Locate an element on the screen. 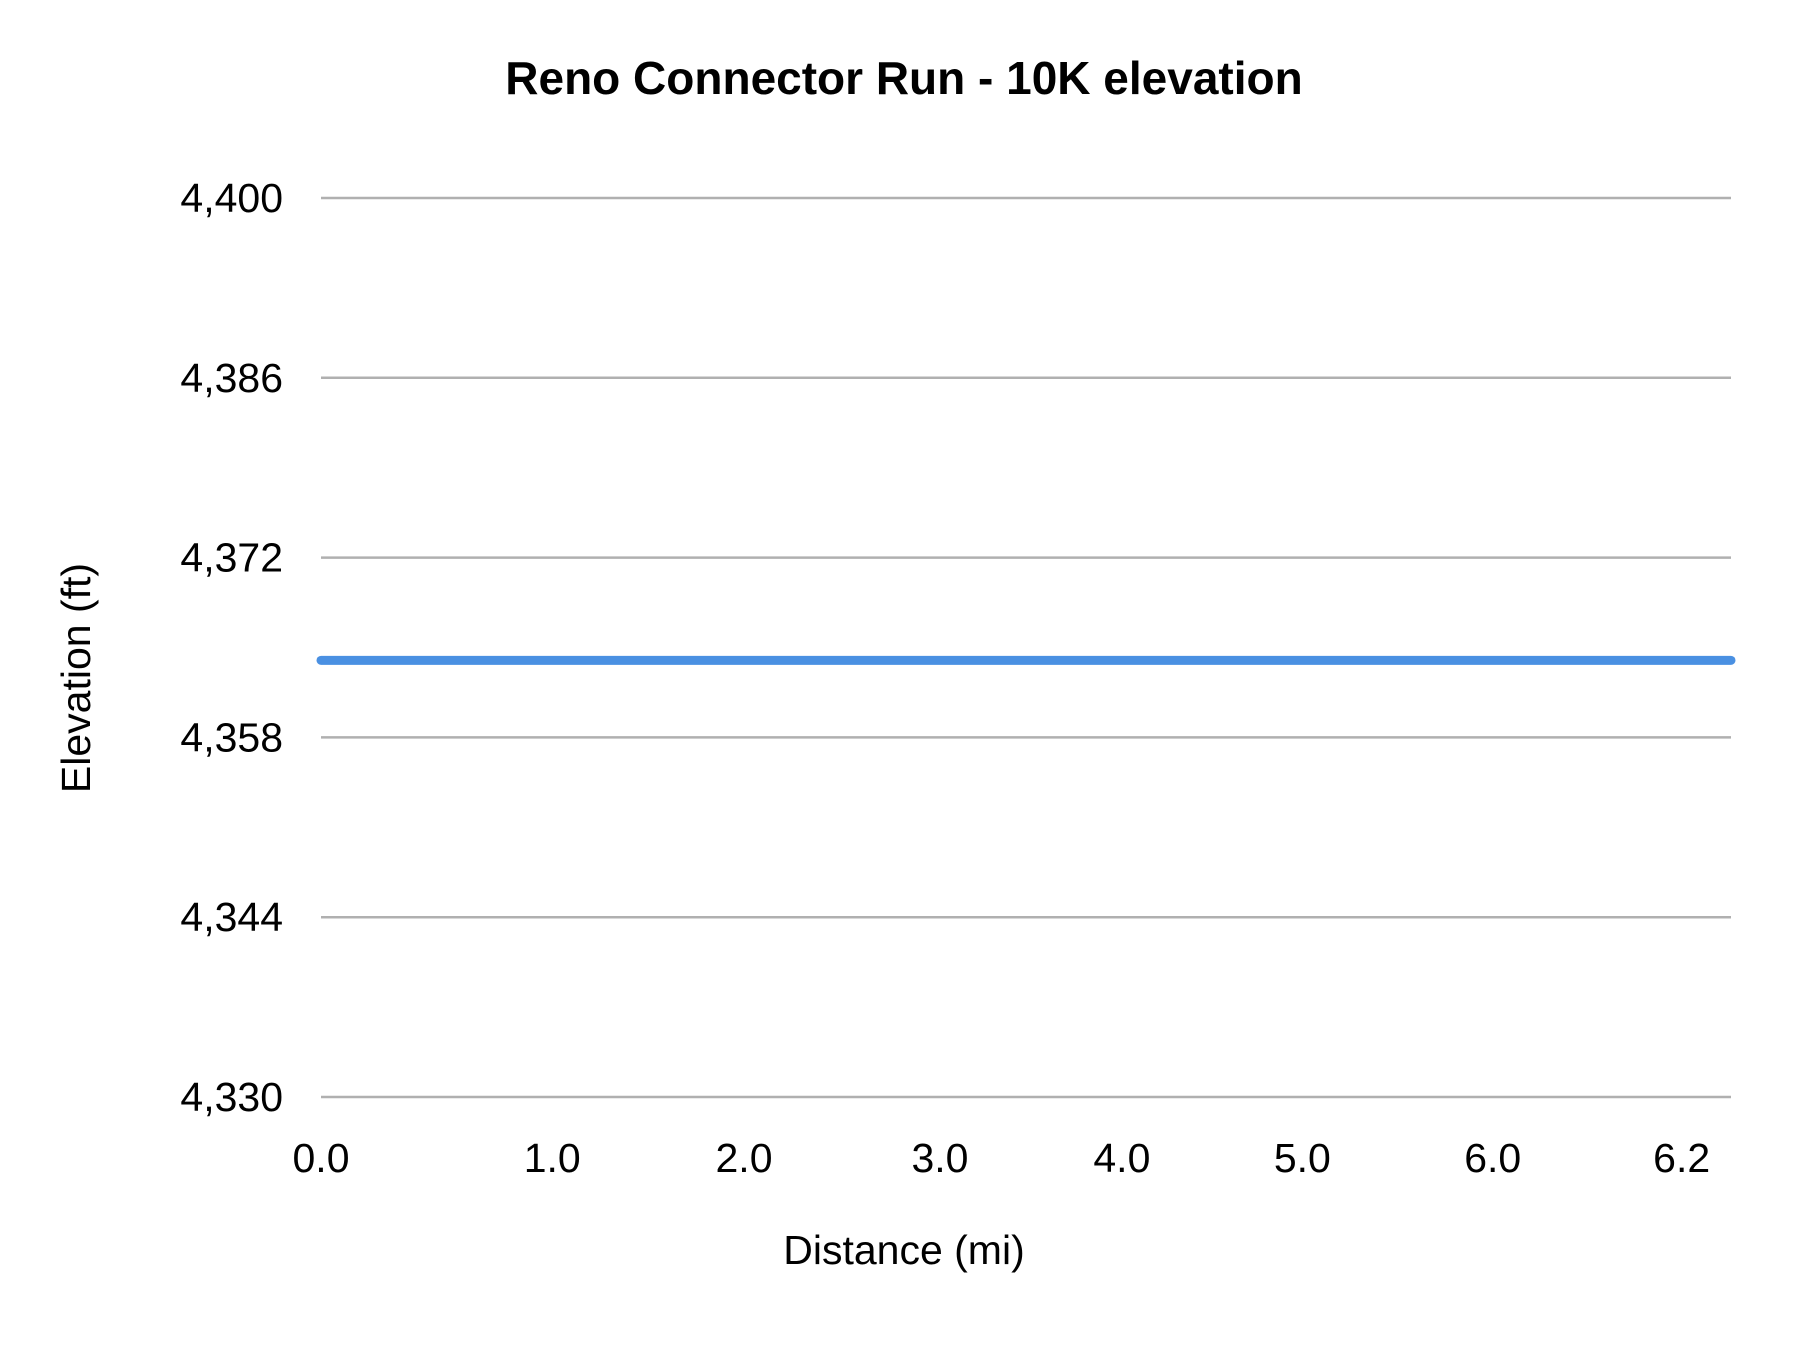 This screenshot has width=1800, height=1350. y-tick-label: 4,400 is located at coordinates (231, 198).